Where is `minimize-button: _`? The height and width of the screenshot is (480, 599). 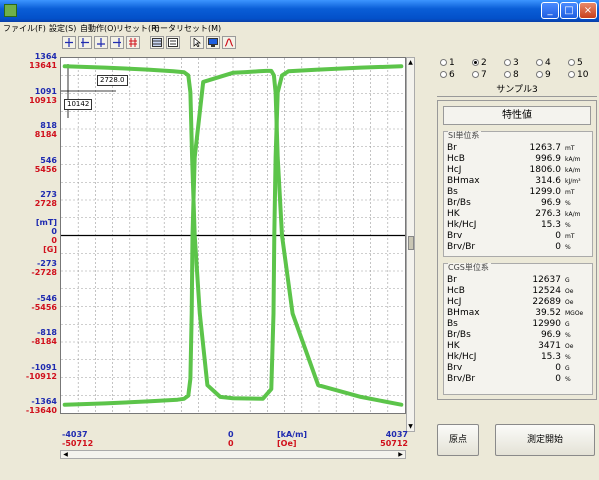 minimize-button: _ is located at coordinates (550, 10).